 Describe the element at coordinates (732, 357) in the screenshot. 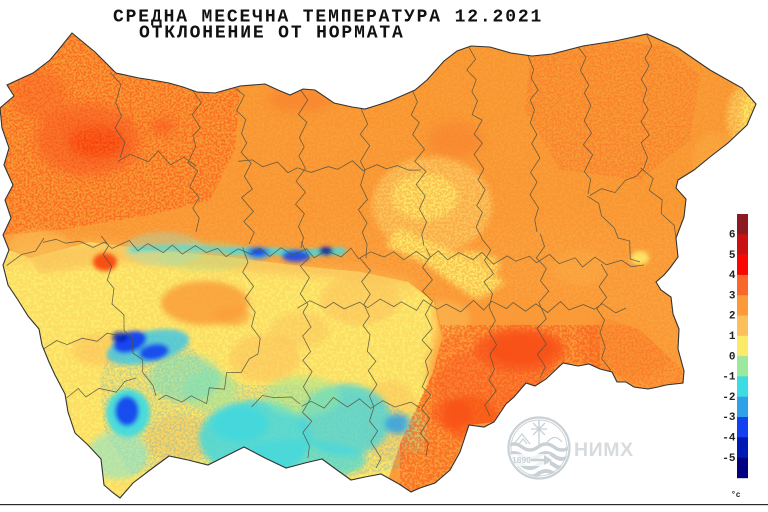

I see `svg-text: 0` at that location.